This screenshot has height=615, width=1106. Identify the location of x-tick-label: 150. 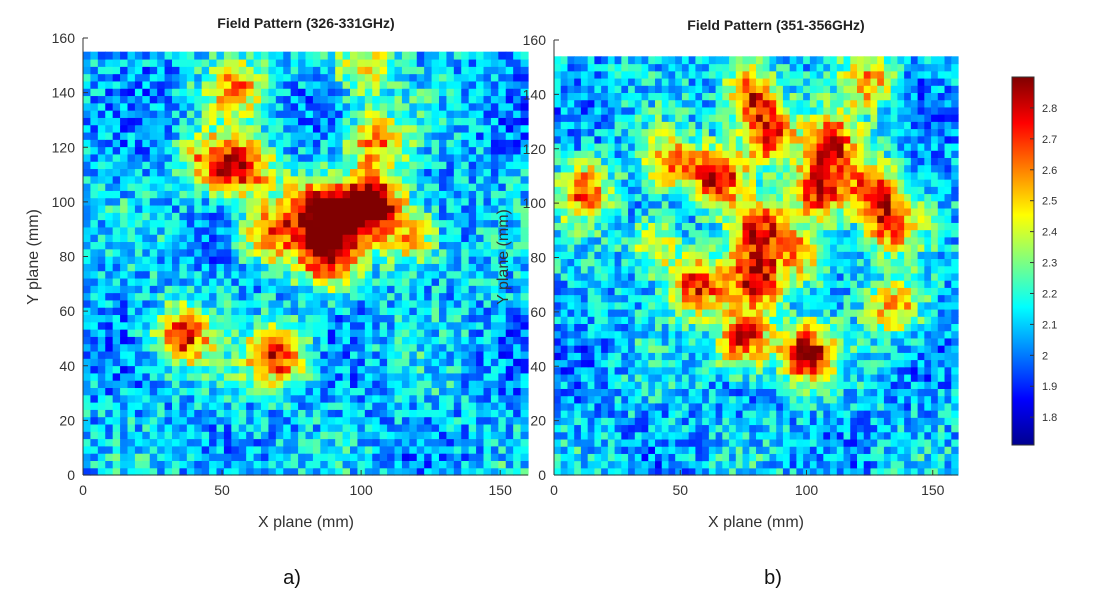
(501, 490).